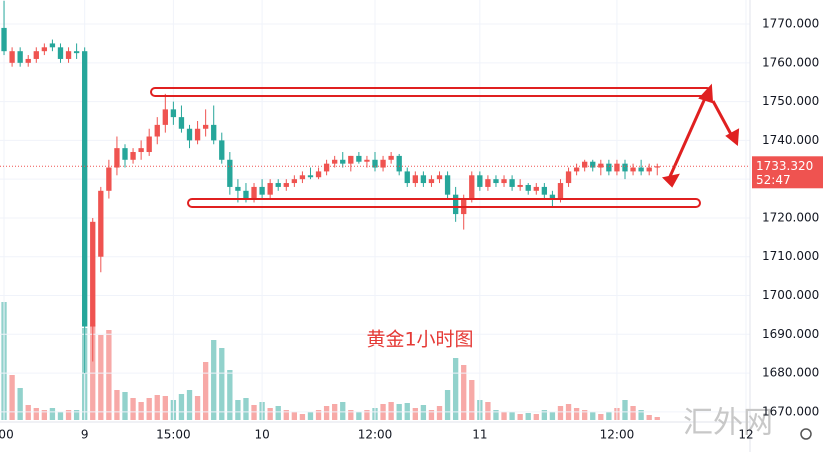 This screenshot has width=823, height=452. I want to click on x-tick-label: 9, so click(85, 435).